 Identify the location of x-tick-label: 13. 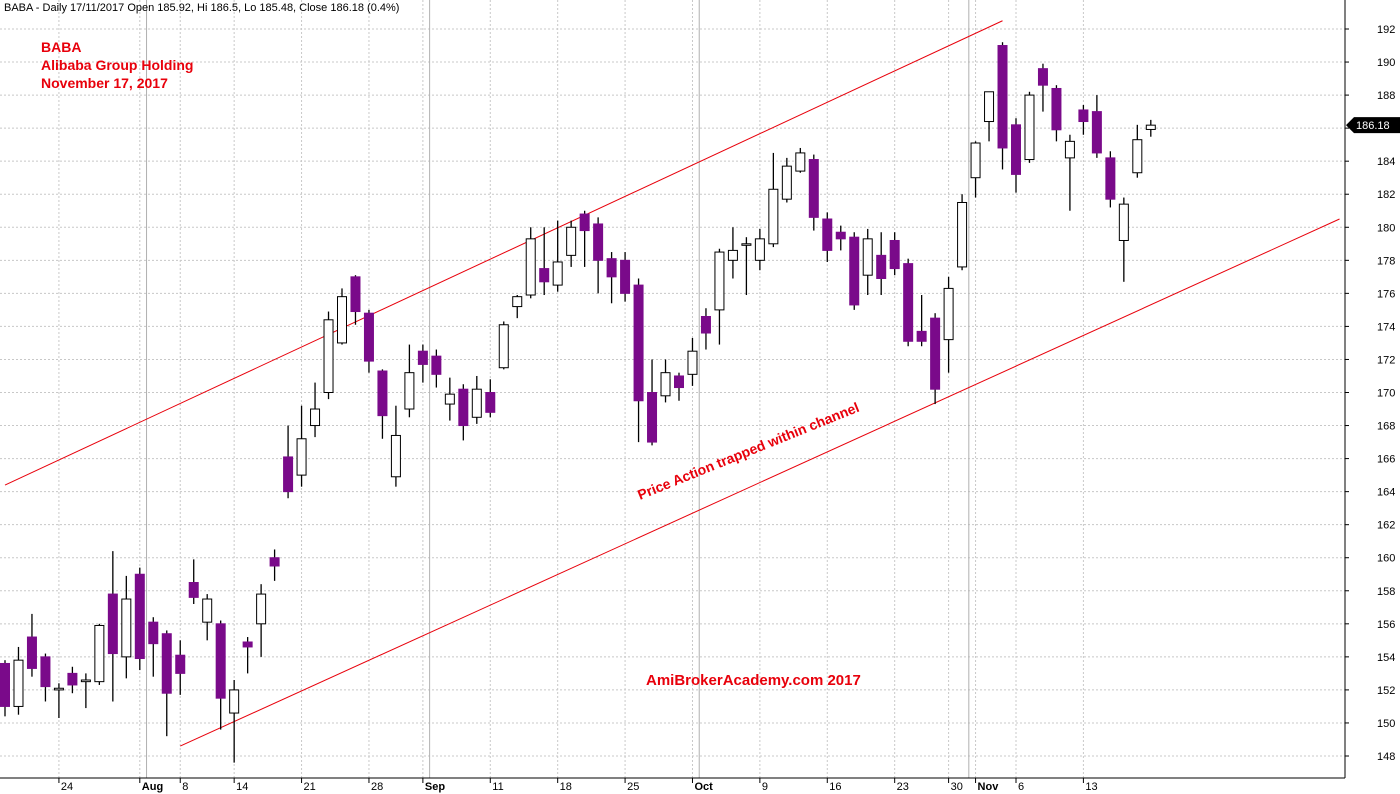
(1091, 787).